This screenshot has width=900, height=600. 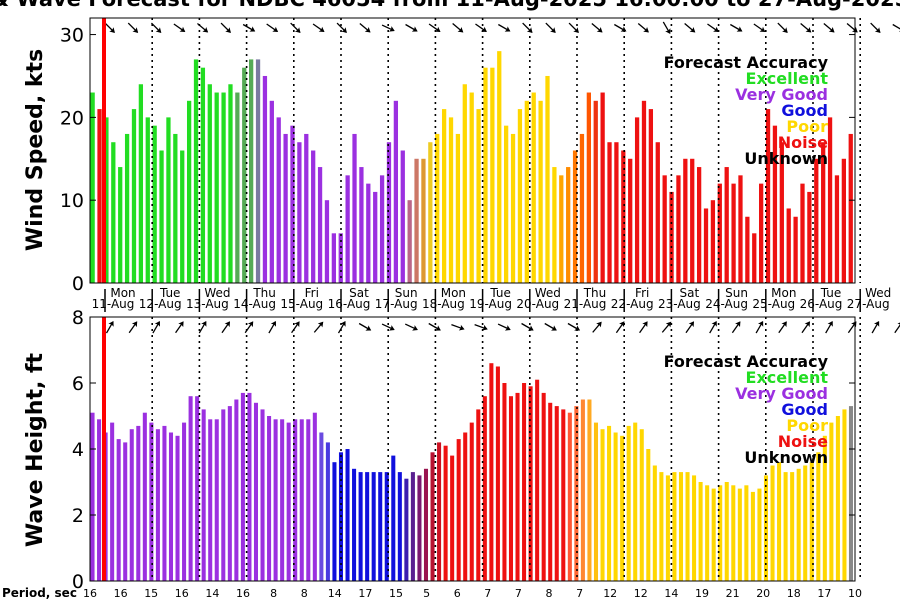 What do you see at coordinates (453, 293) in the screenshot?
I see `day-of-week-label: Mon` at bounding box center [453, 293].